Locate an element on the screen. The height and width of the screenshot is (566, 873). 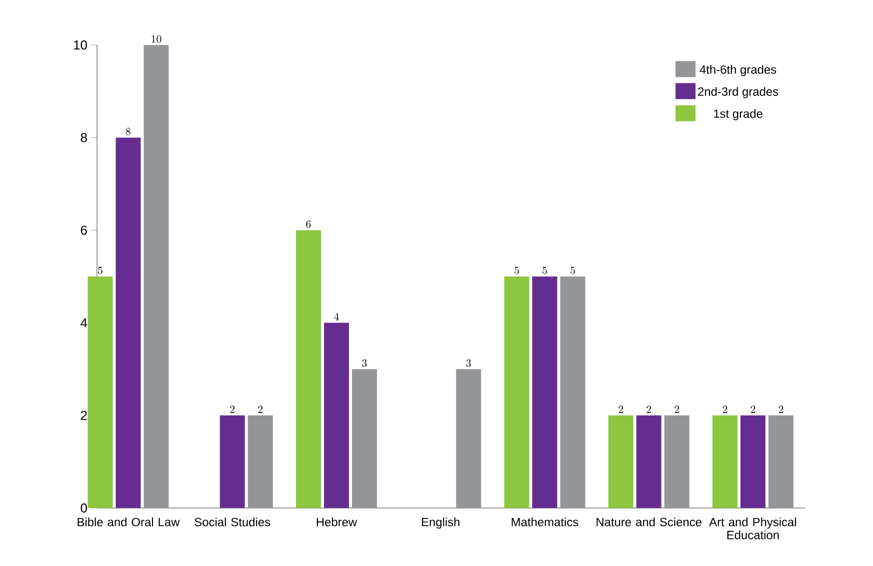
x-tick-label: Hebrew is located at coordinates (337, 522).